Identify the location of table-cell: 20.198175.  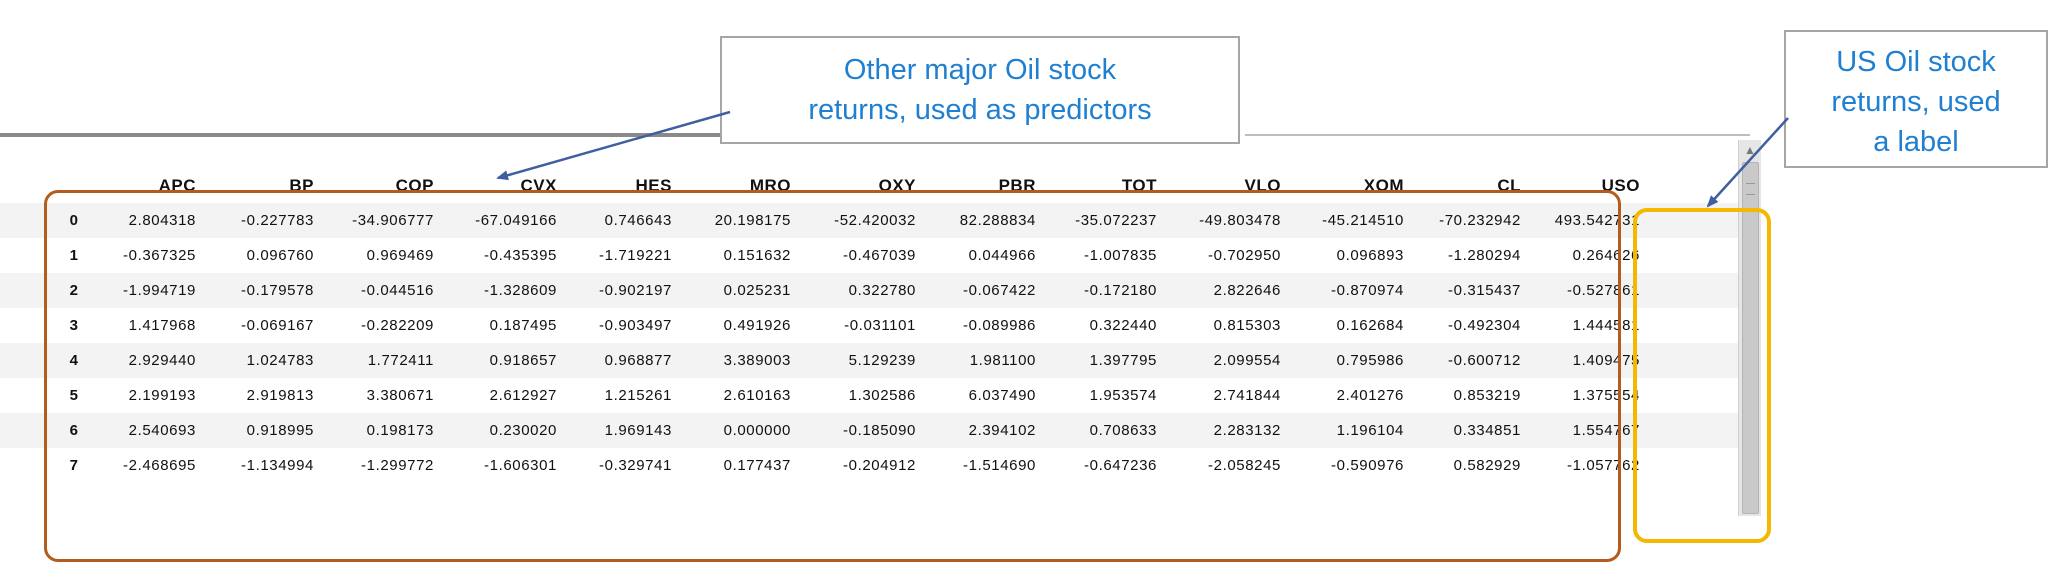
(752, 220).